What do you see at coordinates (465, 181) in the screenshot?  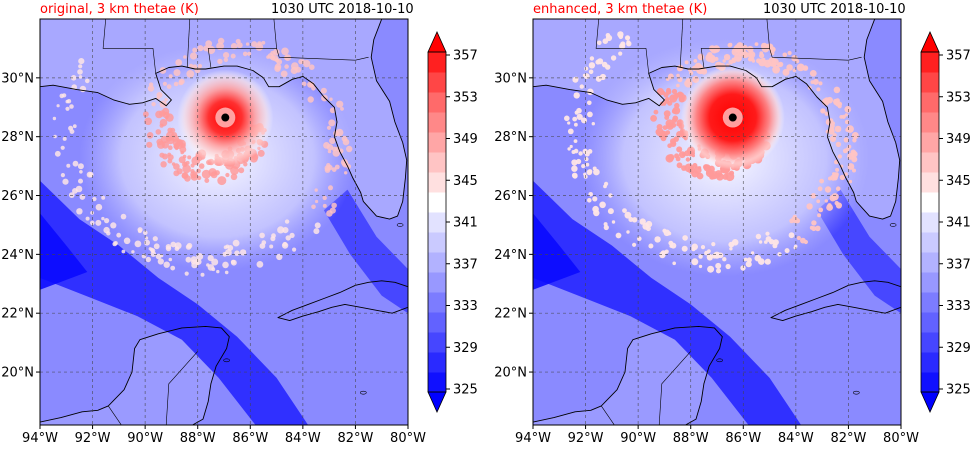 I see `colorbar-tick-label: 345` at bounding box center [465, 181].